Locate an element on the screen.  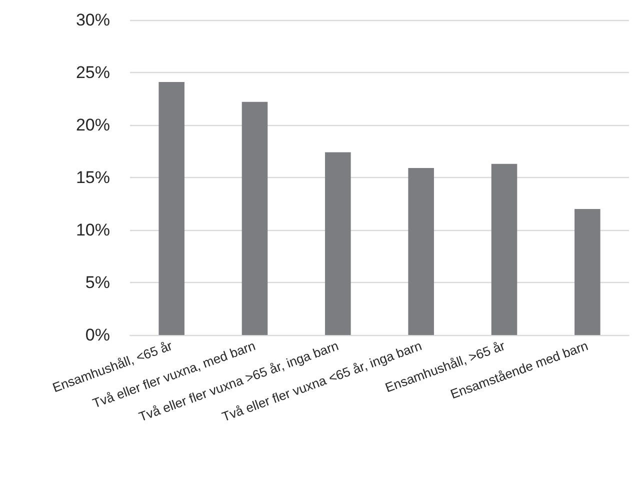
y-tick-label: 0% is located at coordinates (97, 335).